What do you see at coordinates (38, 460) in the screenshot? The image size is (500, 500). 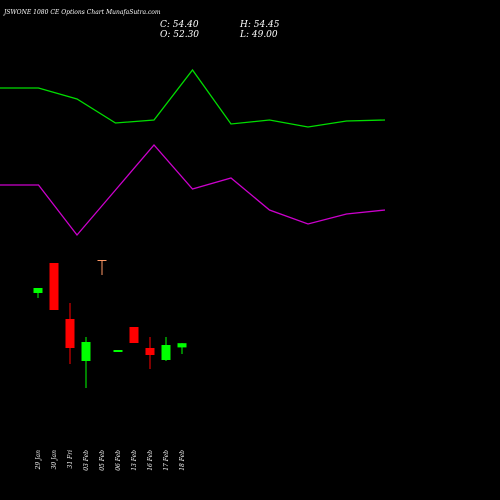 I see `x-tick-label: 29 Jan` at bounding box center [38, 460].